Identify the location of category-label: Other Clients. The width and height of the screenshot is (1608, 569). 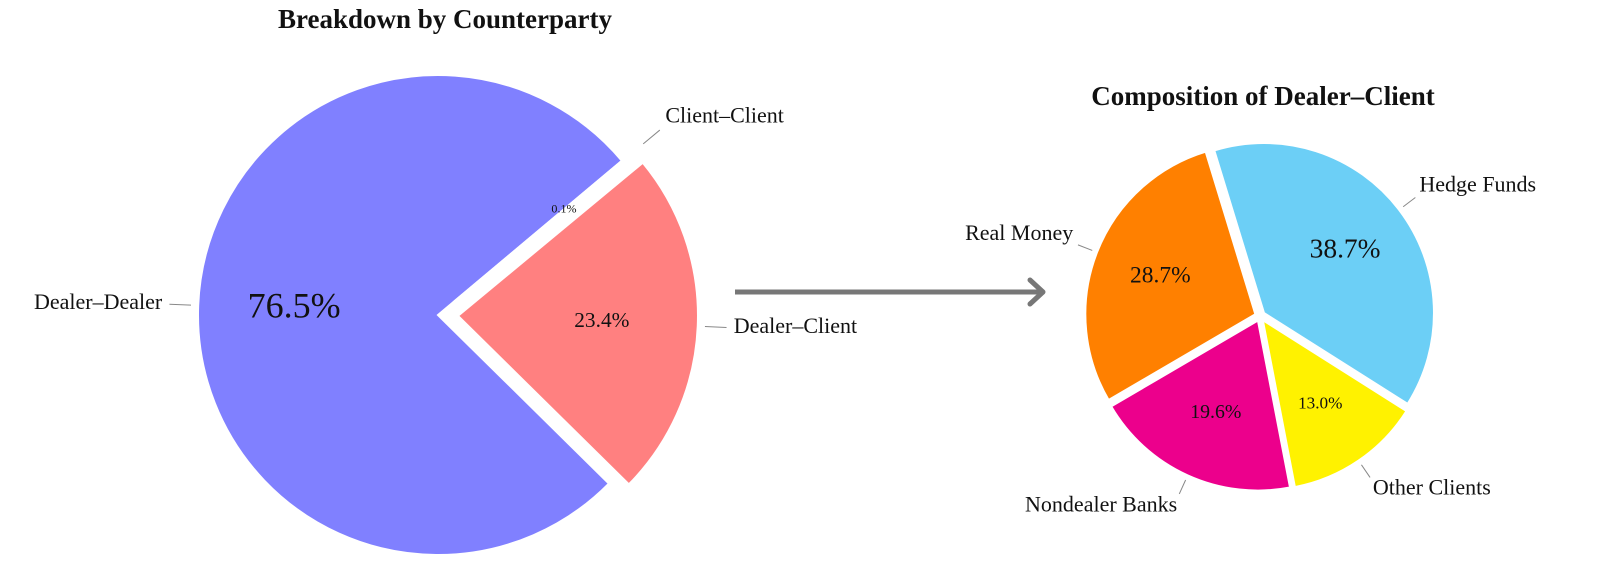
(1432, 487).